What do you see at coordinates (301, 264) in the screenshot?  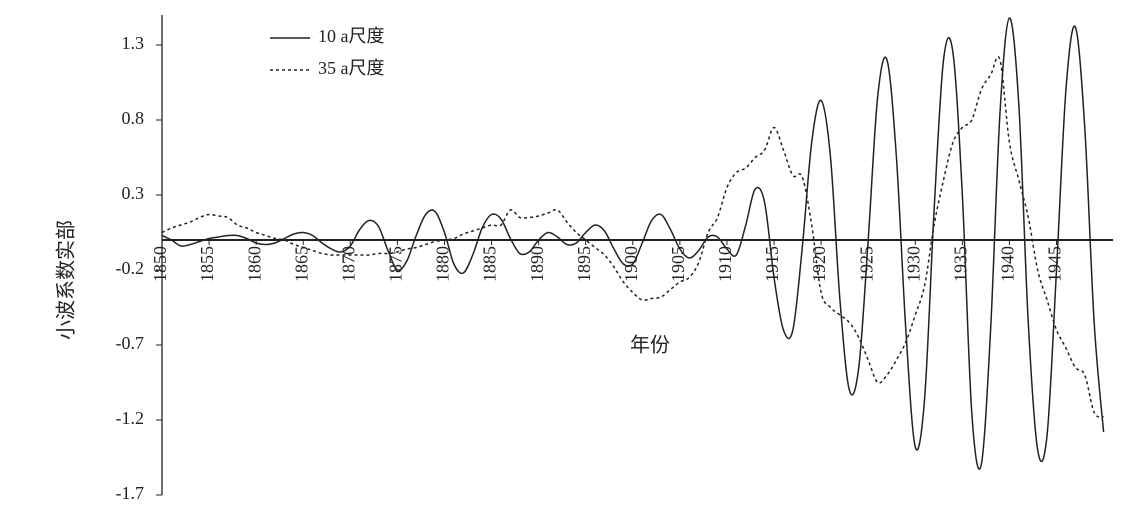 I see `x-tick-label: 1865` at bounding box center [301, 264].